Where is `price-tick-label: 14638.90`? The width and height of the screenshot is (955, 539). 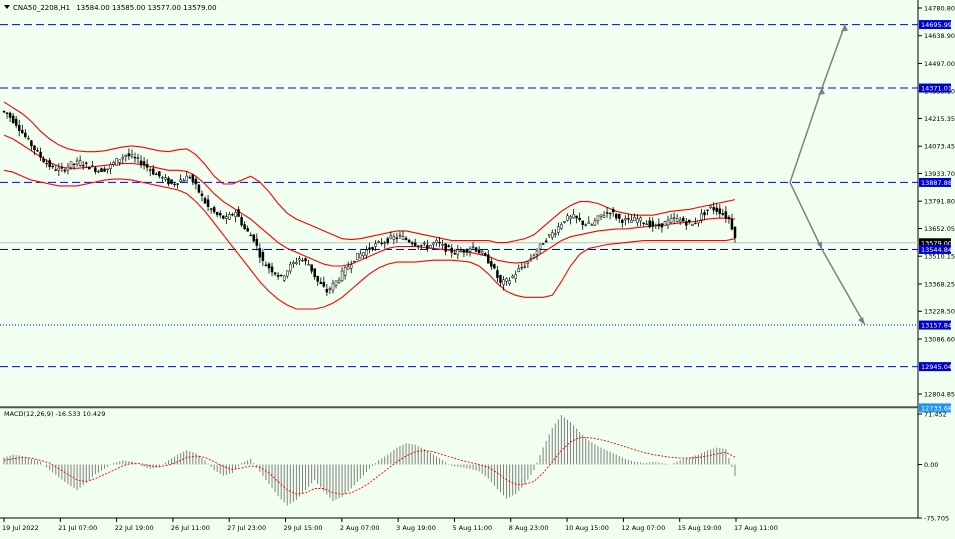
price-tick-label: 14638.90 is located at coordinates (939, 36).